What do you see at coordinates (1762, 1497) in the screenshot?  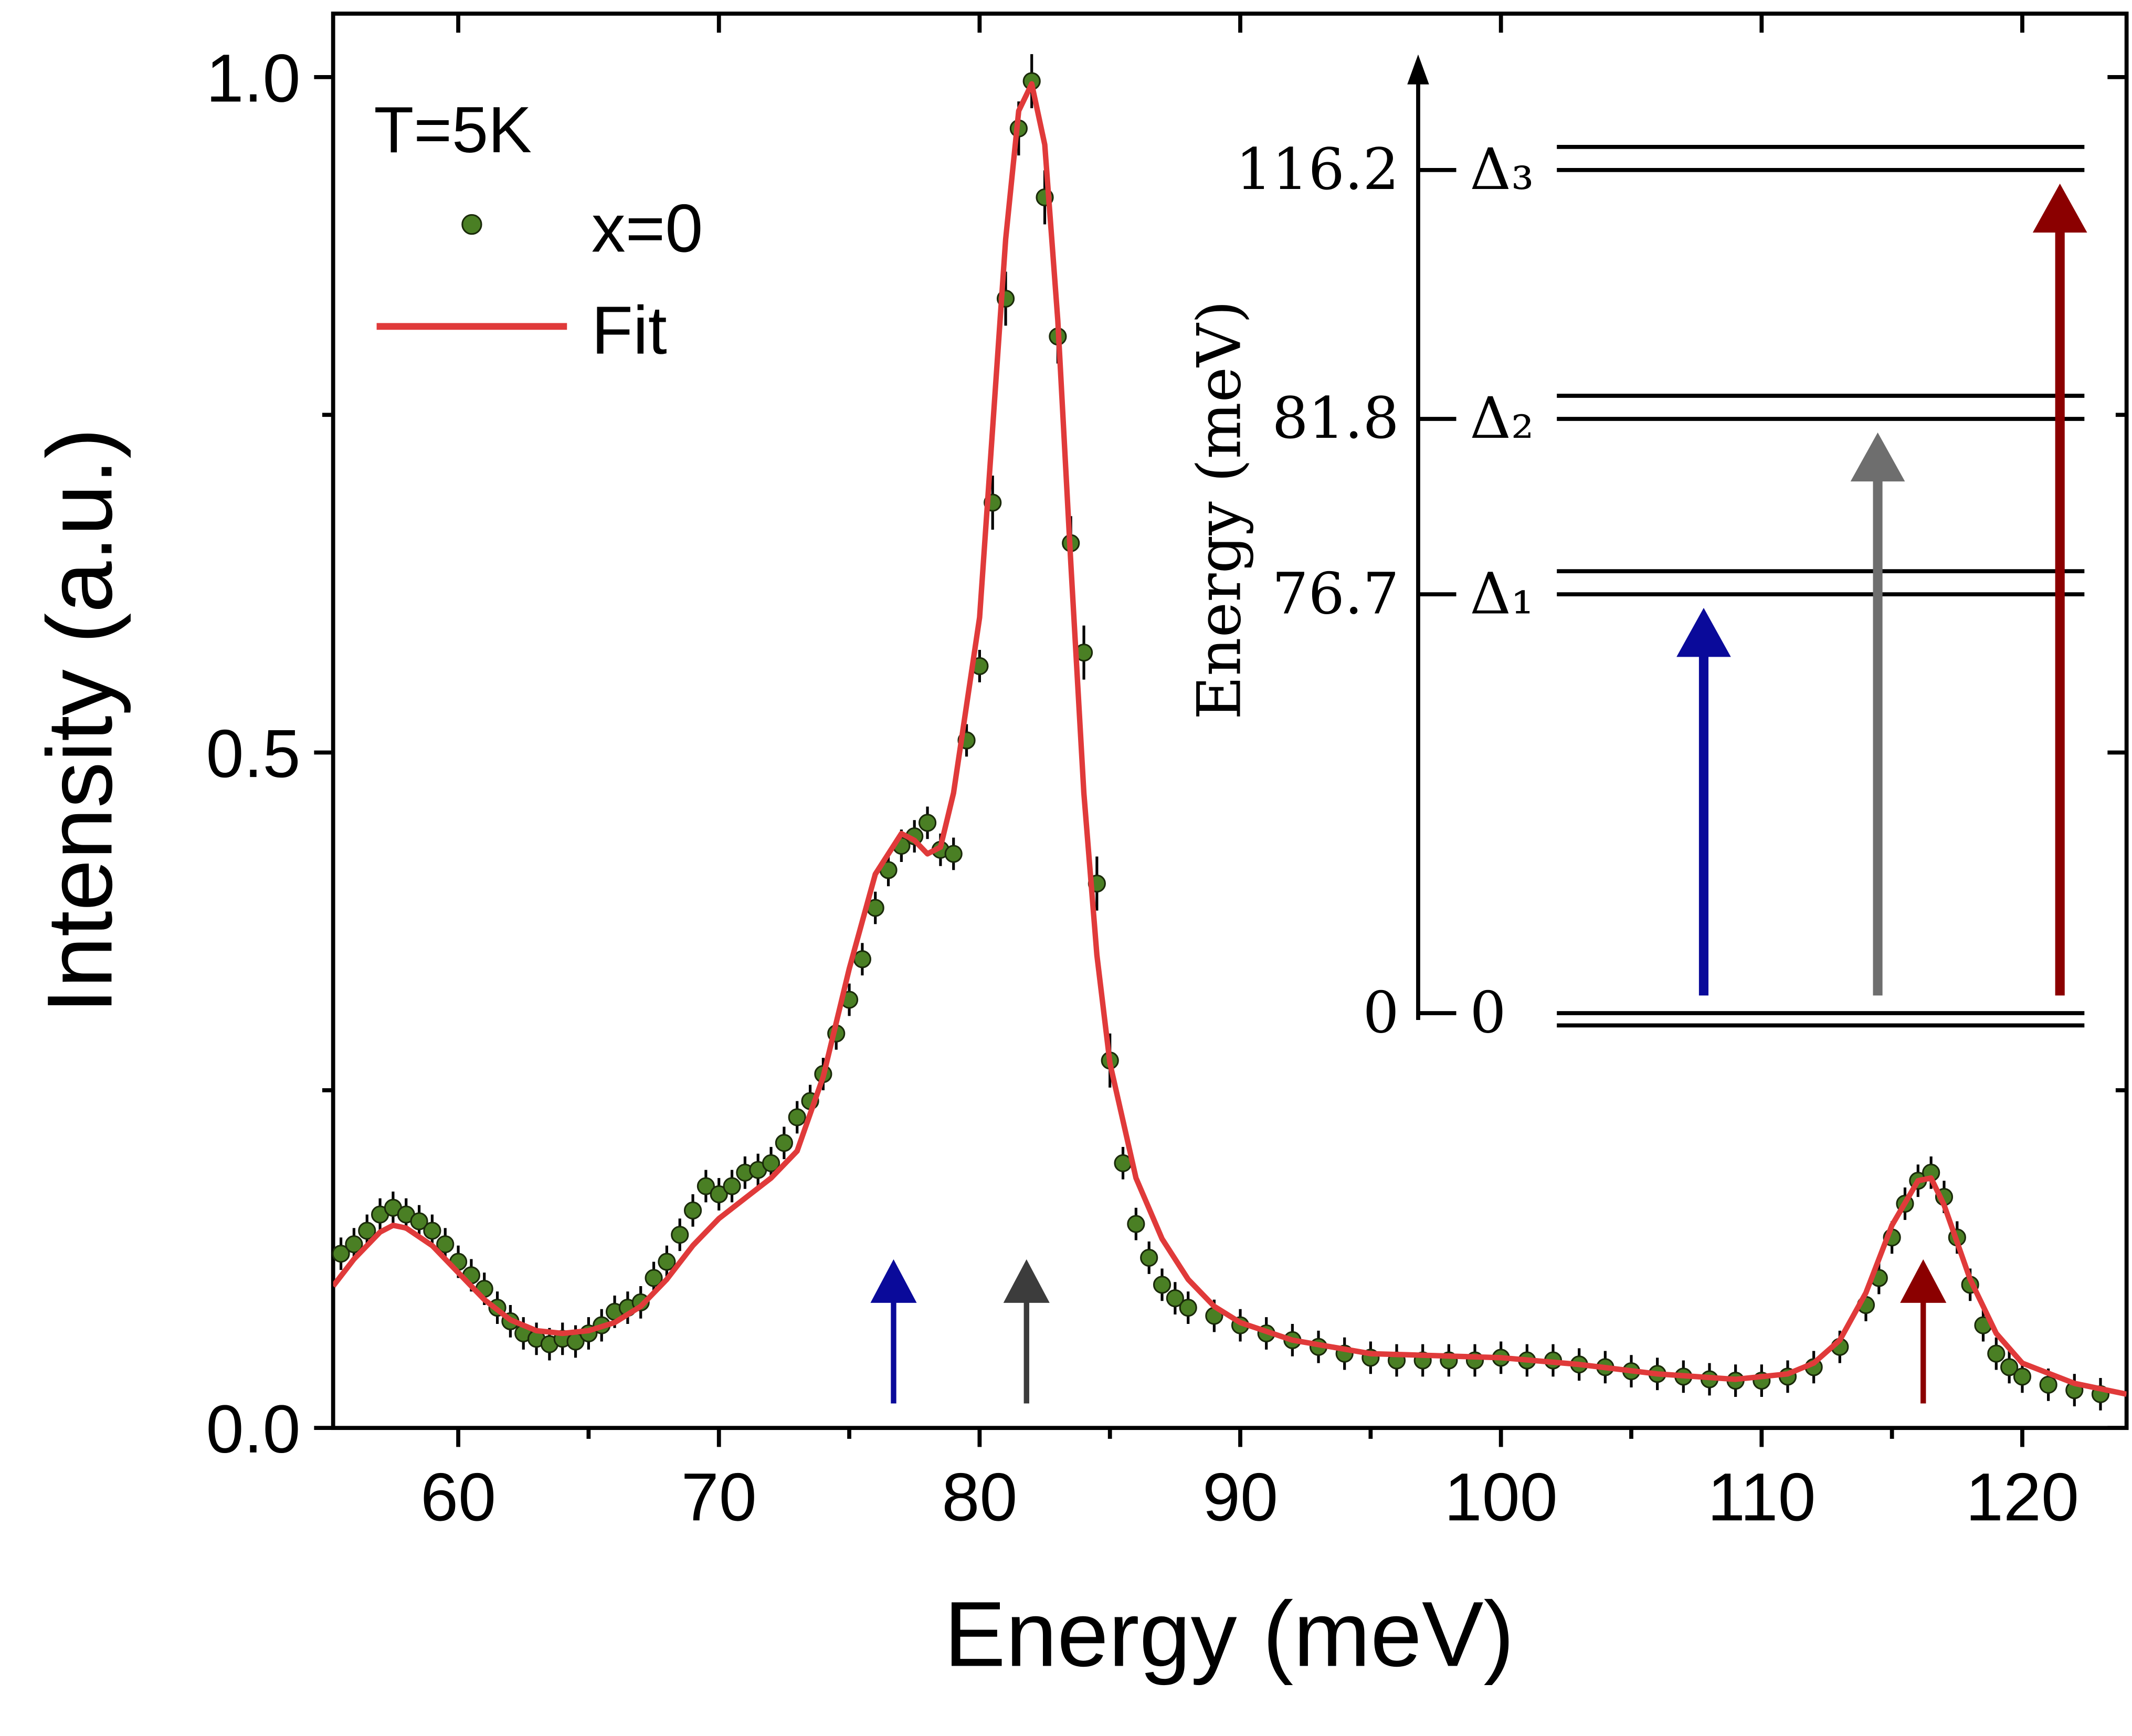 I see `x-tick-label: 110` at bounding box center [1762, 1497].